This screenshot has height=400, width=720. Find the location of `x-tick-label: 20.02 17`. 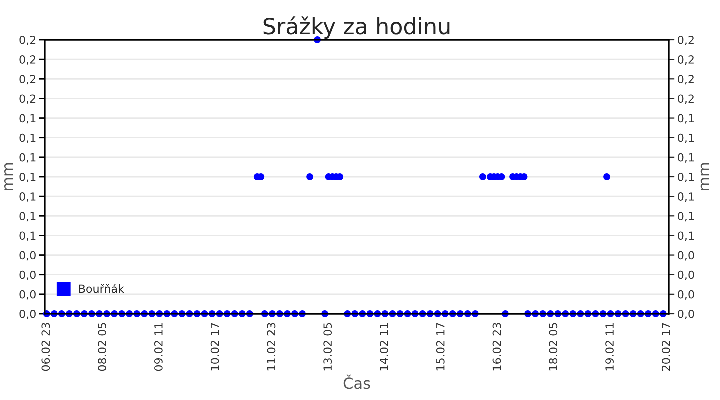

x-tick-label: 20.02 17 is located at coordinates (666, 347).